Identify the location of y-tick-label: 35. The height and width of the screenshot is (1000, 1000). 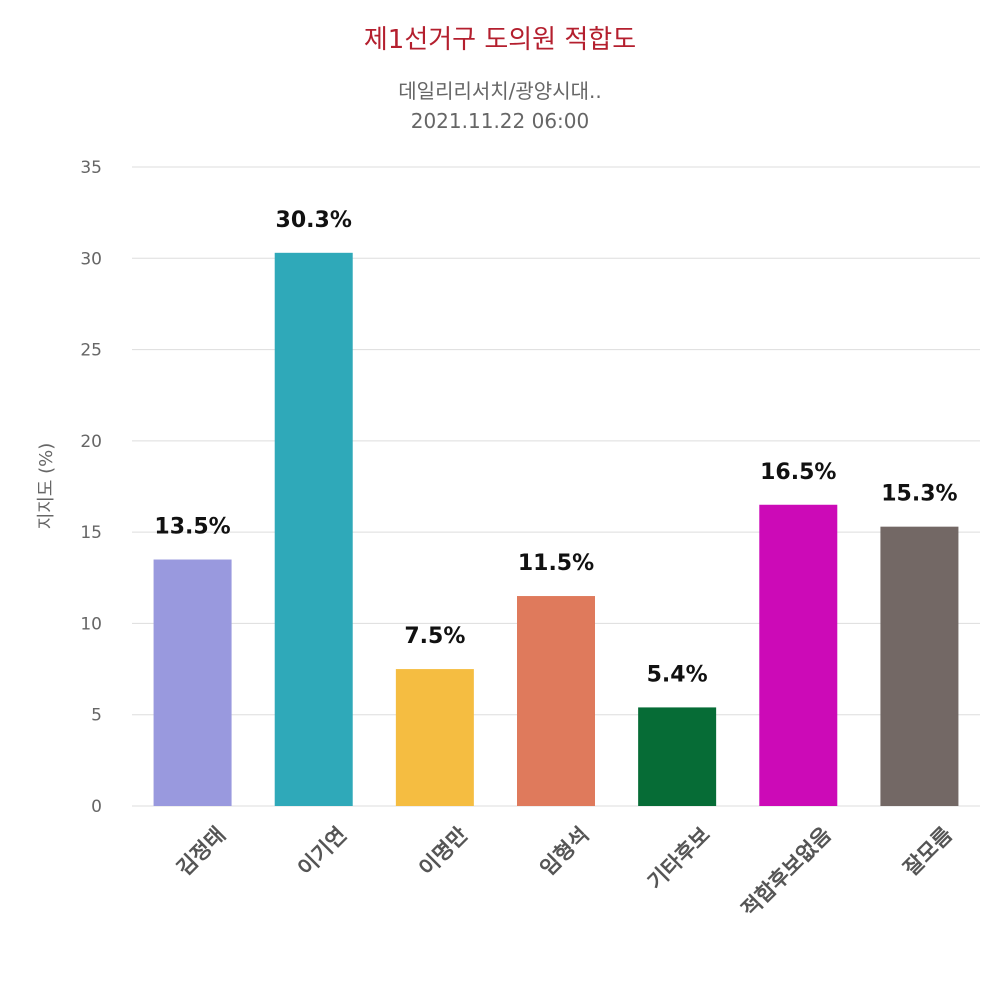
(91, 168).